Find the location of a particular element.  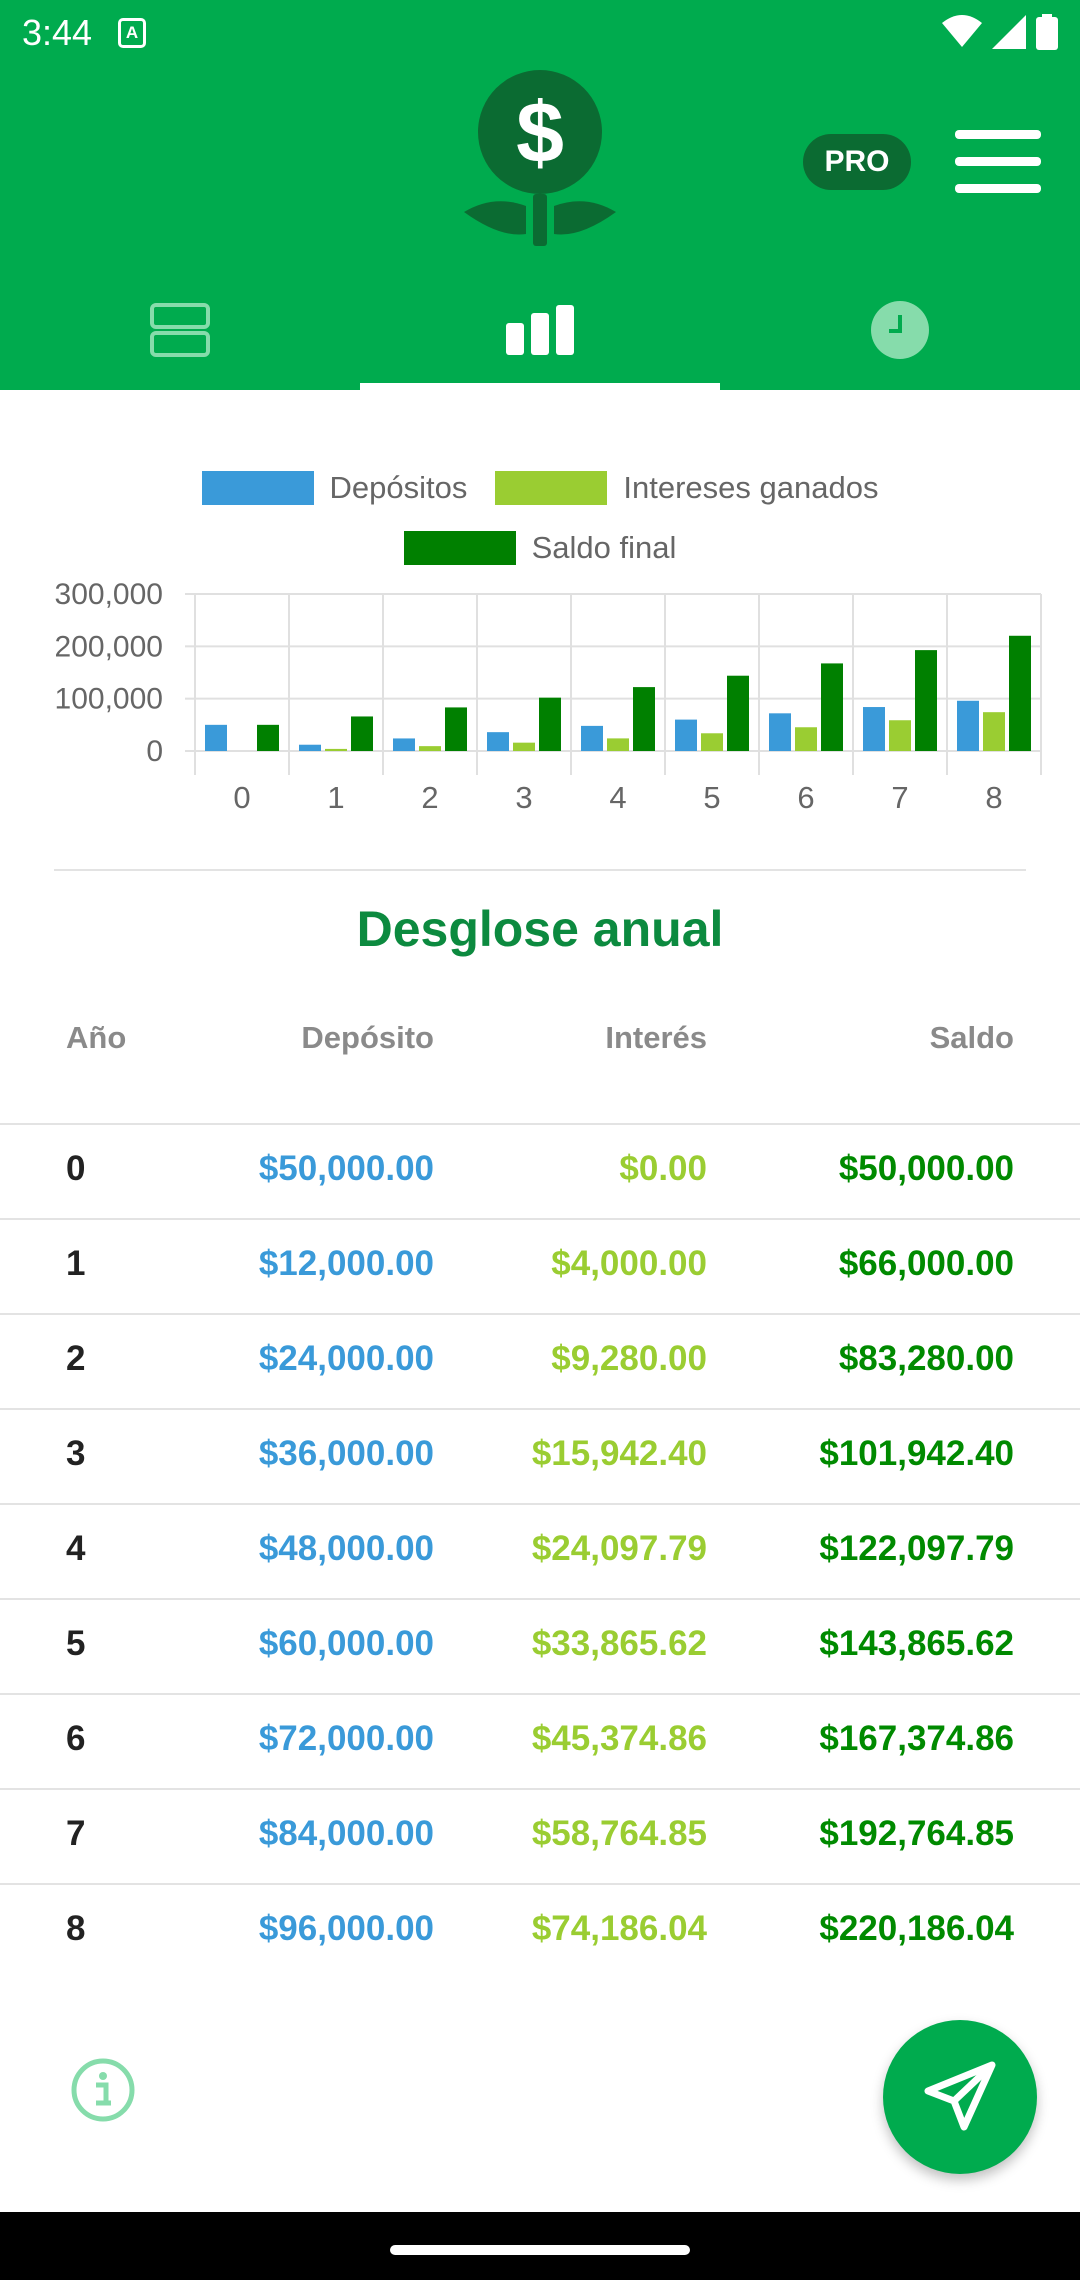

cell-interest: $24,097.79 is located at coordinates (619, 1548).